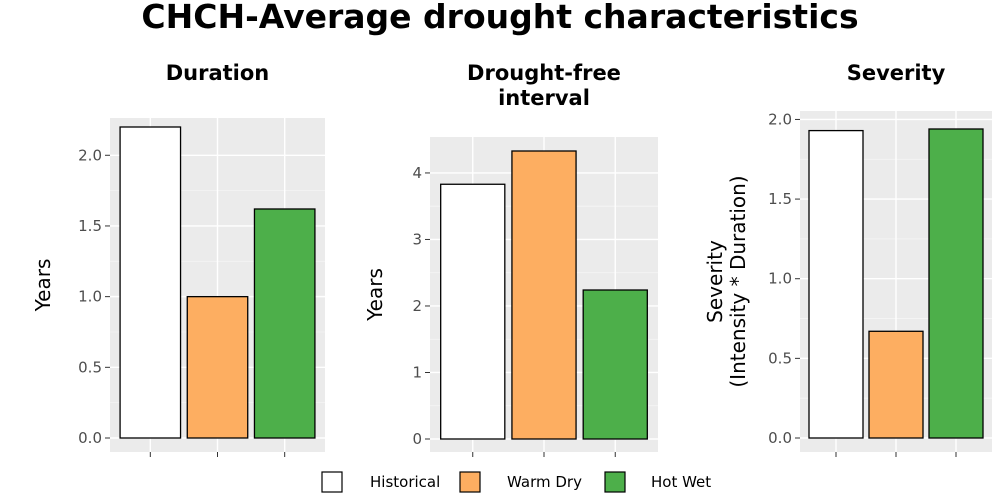  I want to click on legend-swatch-hot-wet, so click(615, 482).